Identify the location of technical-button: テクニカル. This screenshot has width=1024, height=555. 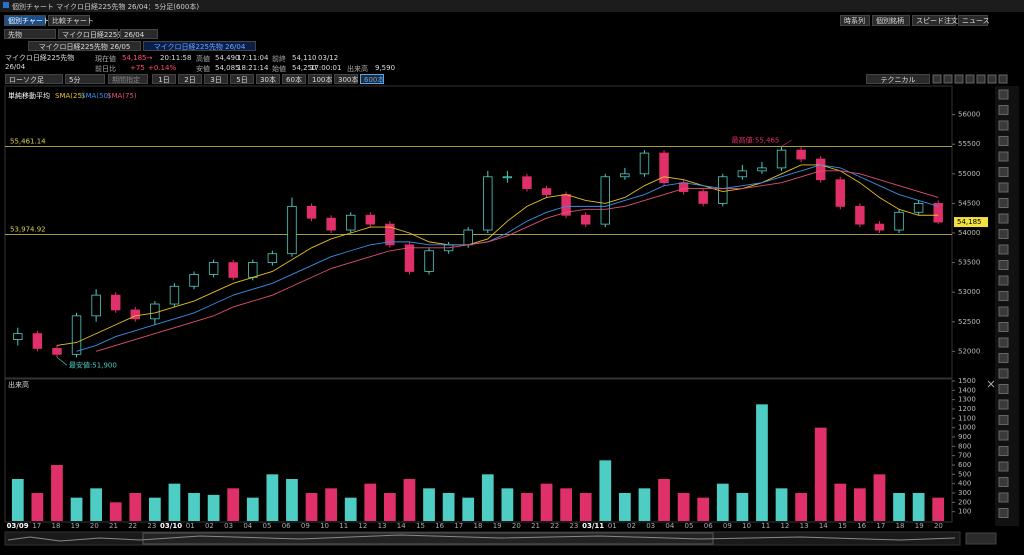
(898, 79).